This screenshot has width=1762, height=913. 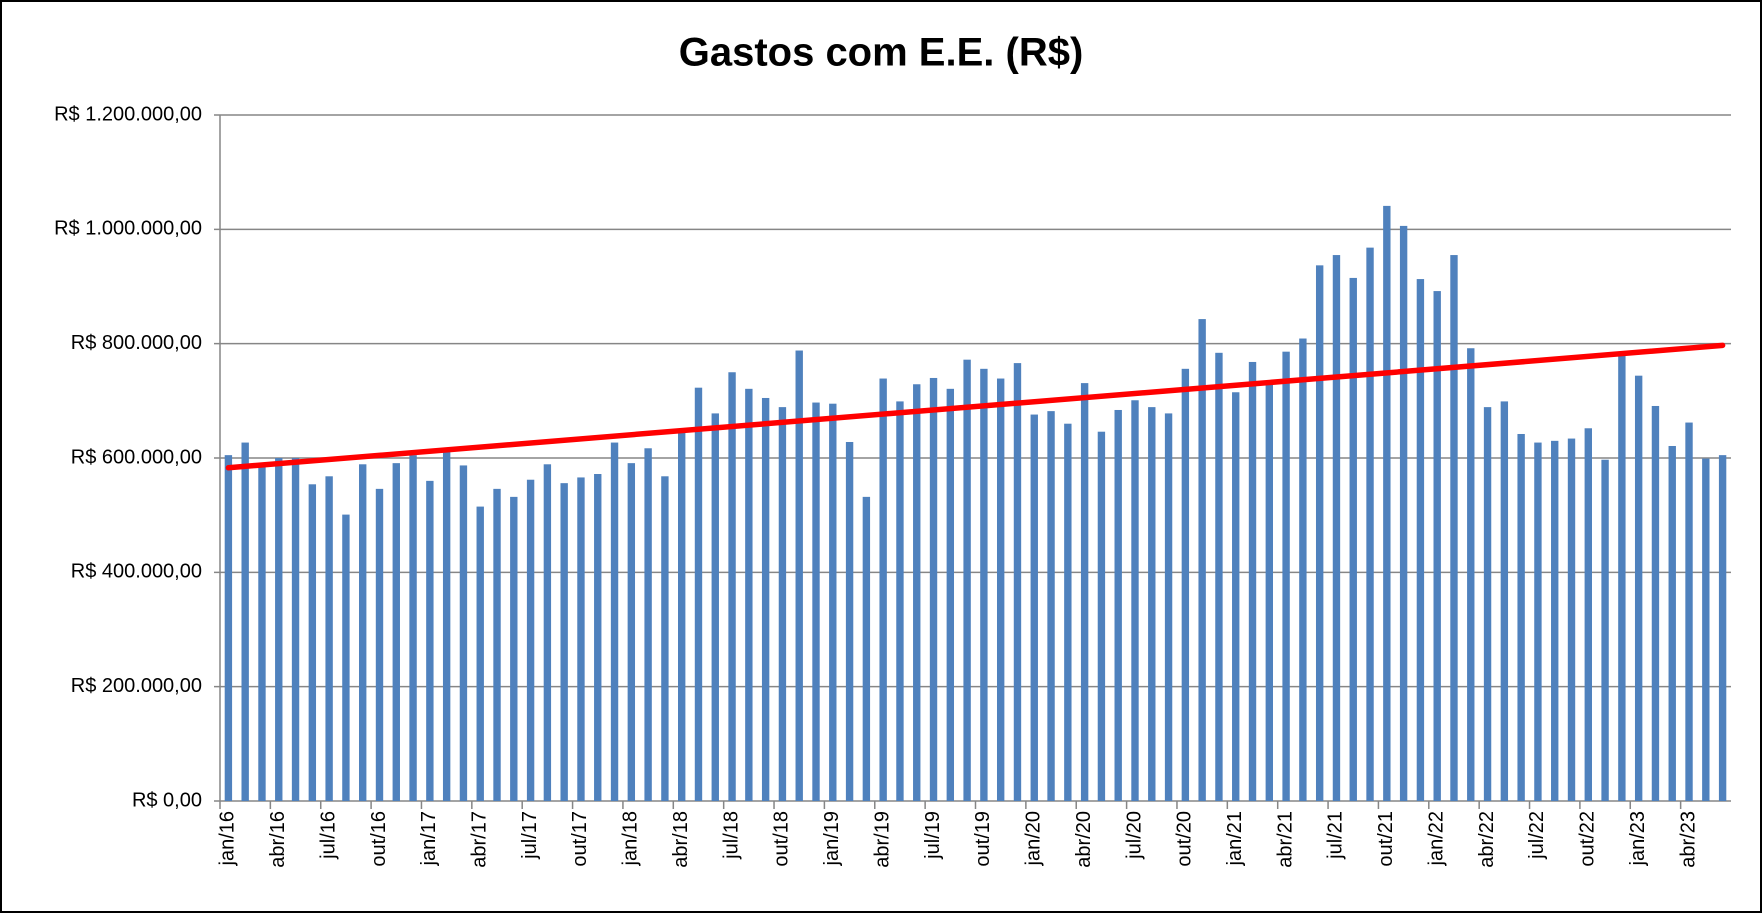 I want to click on x-tick-label: jan/17, so click(x=429, y=839).